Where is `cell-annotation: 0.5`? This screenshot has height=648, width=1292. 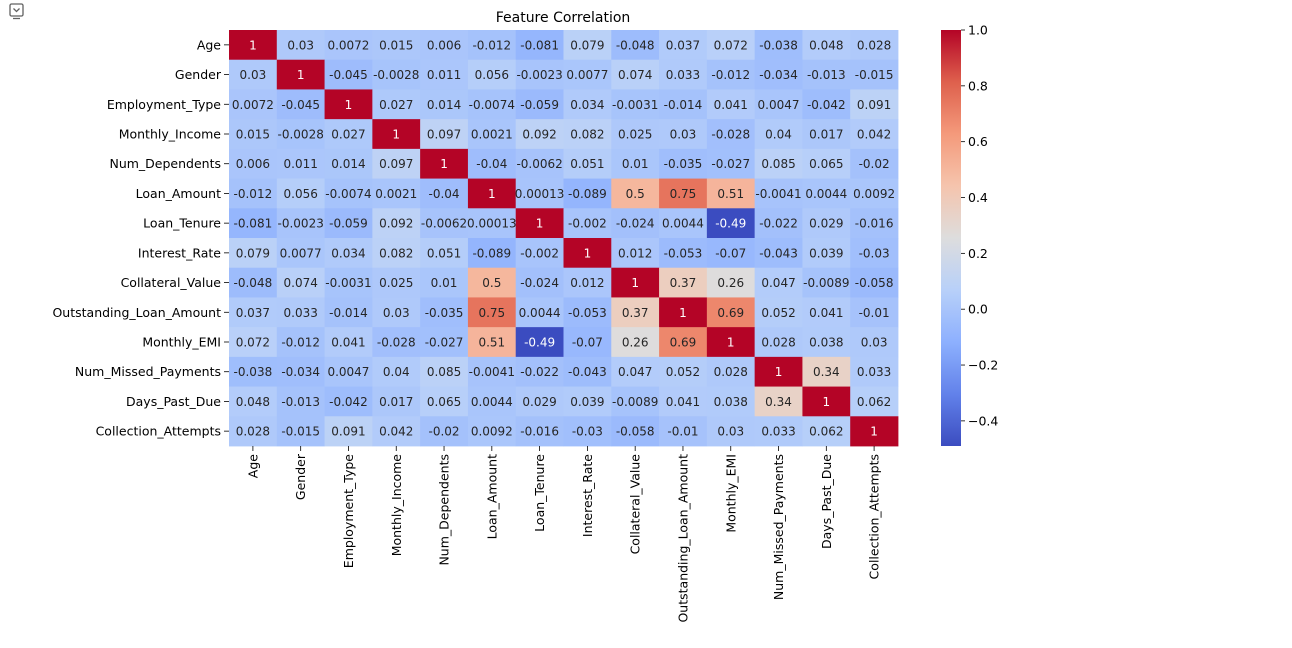 cell-annotation: 0.5 is located at coordinates (491, 283).